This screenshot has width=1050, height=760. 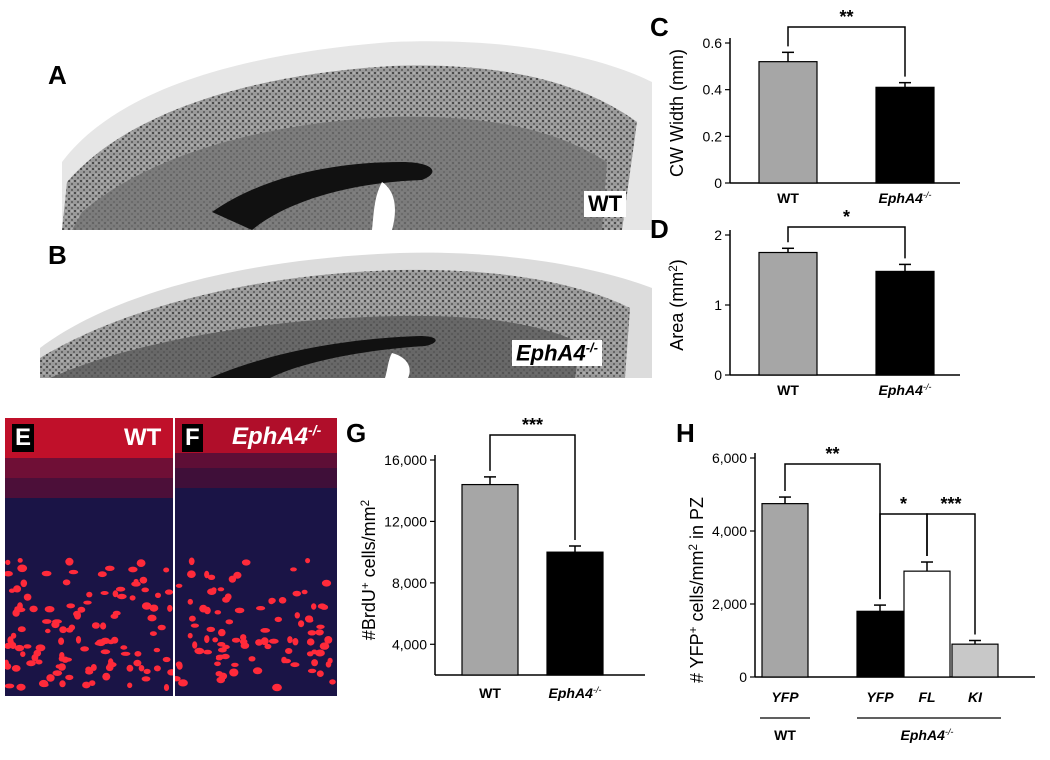 What do you see at coordinates (659, 229) in the screenshot?
I see `panel-letter-d: D` at bounding box center [659, 229].